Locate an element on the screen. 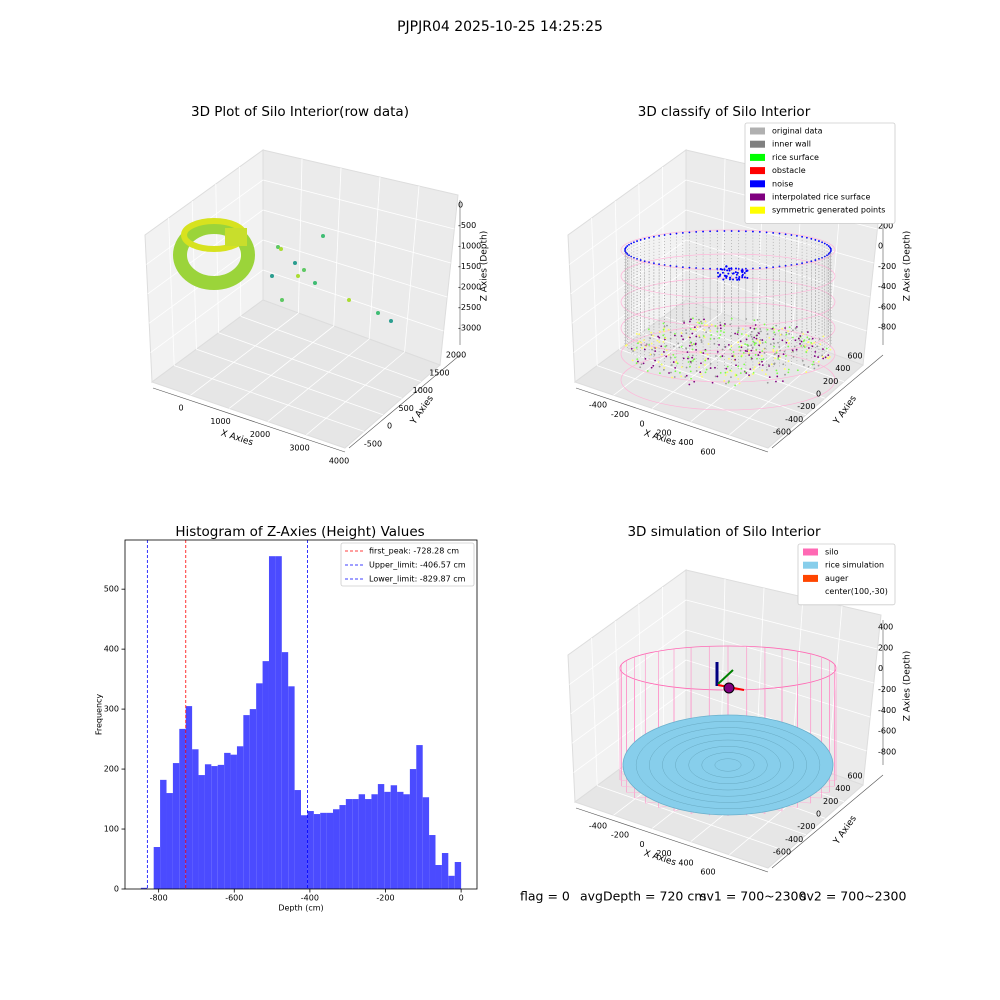  legend-box is located at coordinates (820, 173).